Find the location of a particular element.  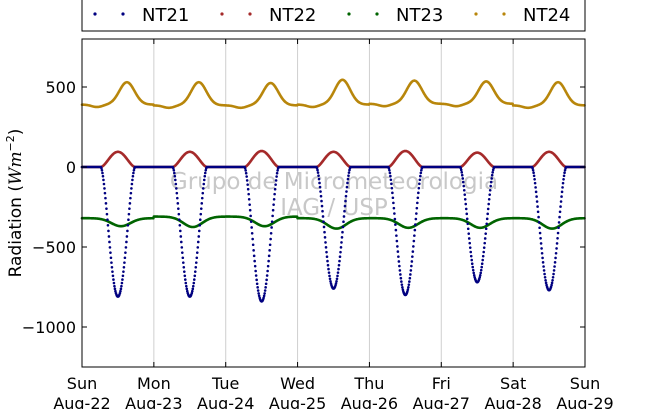

x-tick-label-day: Sat is located at coordinates (513, 383).